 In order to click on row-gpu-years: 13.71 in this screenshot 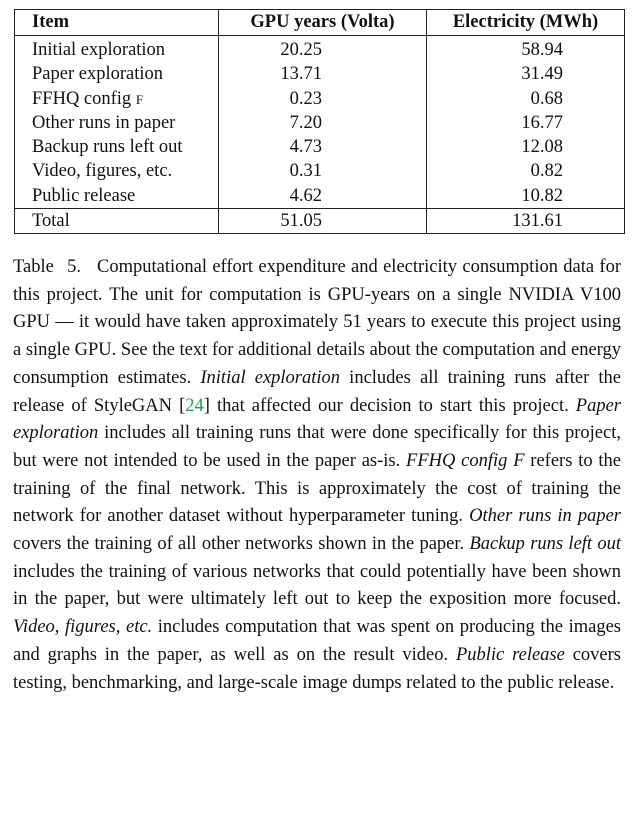, I will do `click(322, 74)`.